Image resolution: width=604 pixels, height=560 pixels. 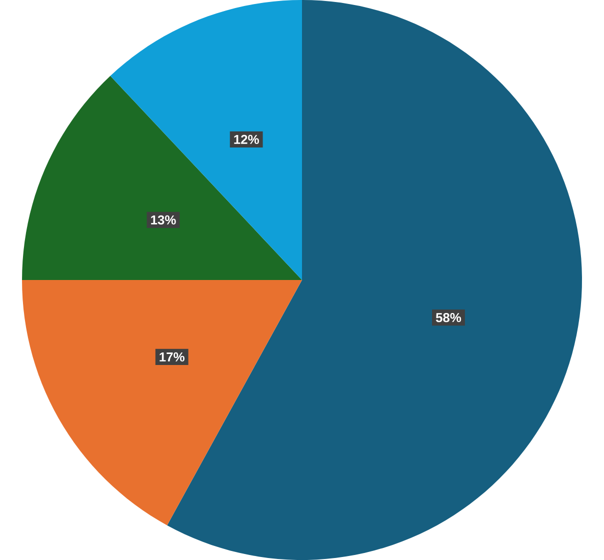 What do you see at coordinates (449, 317) in the screenshot?
I see `data-label: 58%` at bounding box center [449, 317].